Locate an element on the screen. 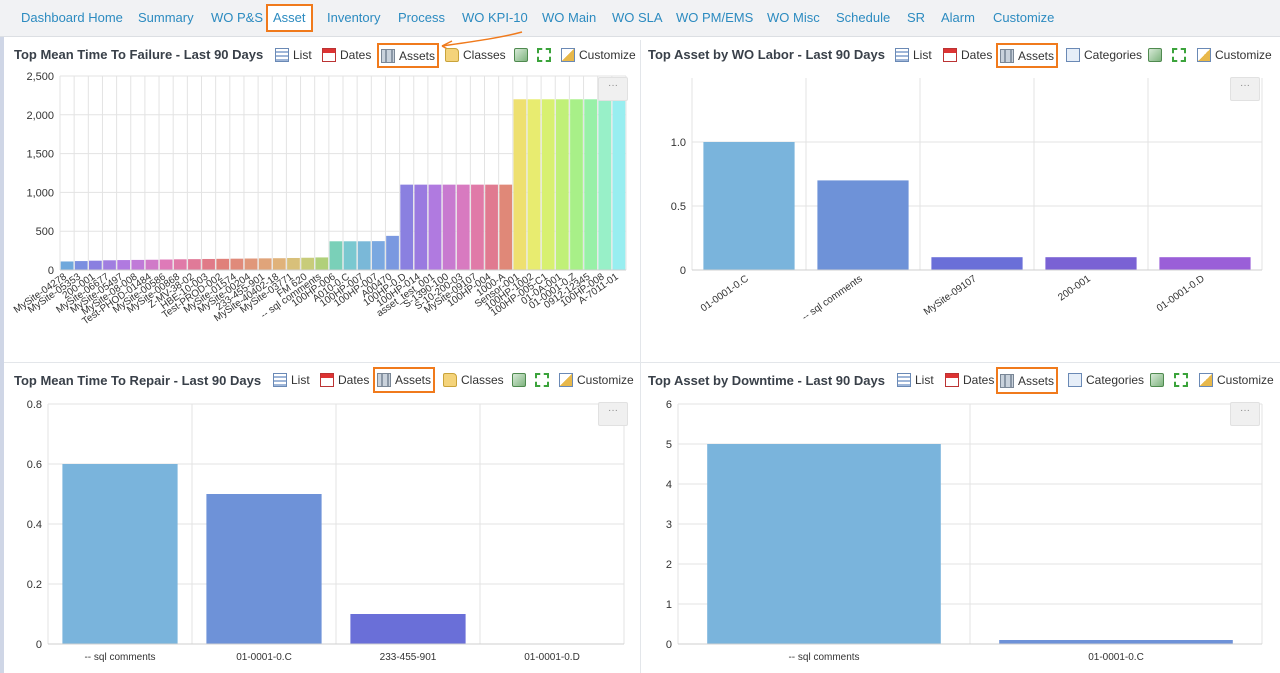 The image size is (1280, 673). y-tick-label: 6 is located at coordinates (669, 405).